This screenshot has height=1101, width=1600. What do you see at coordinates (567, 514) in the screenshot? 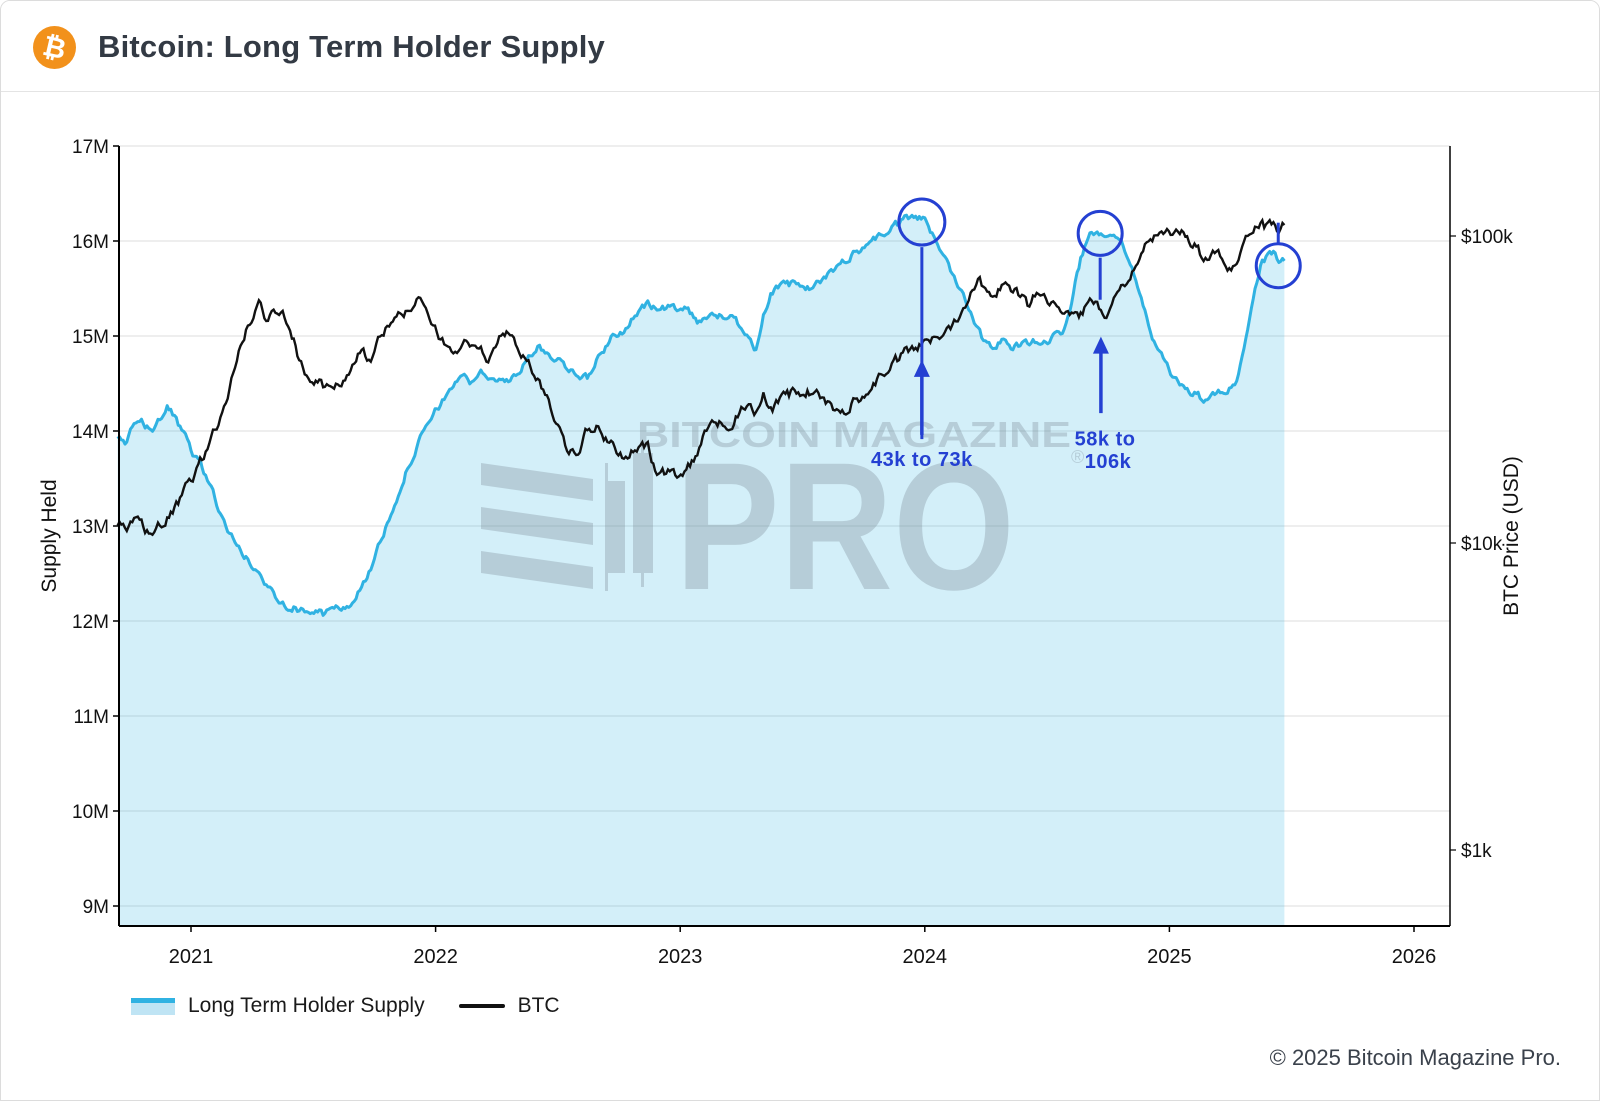
I see `watermark-bars-icon` at bounding box center [567, 514].